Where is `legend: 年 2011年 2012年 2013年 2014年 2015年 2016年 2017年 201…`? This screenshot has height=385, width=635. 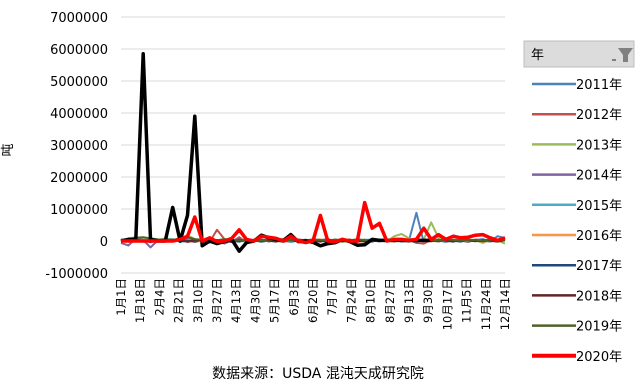
legend: 年 2011年 2012年 2013年 2014年 2015年 2016年 2017年 201… is located at coordinates (579, 202).